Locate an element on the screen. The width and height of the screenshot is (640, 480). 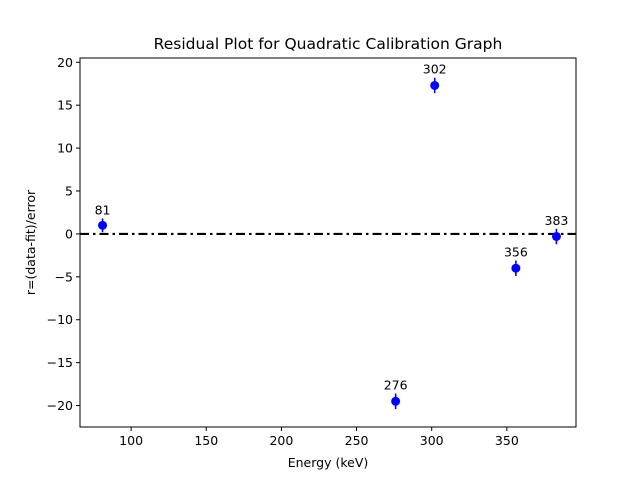
x-tick-label: 200 is located at coordinates (281, 440).